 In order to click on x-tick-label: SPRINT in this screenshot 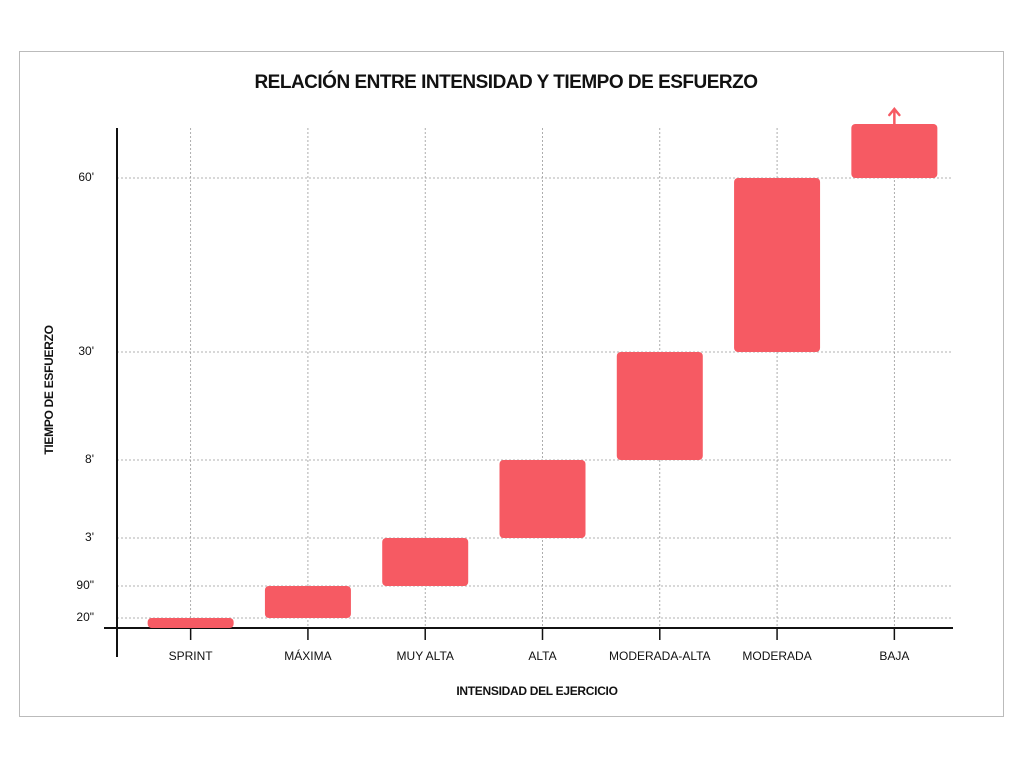, I will do `click(191, 656)`.